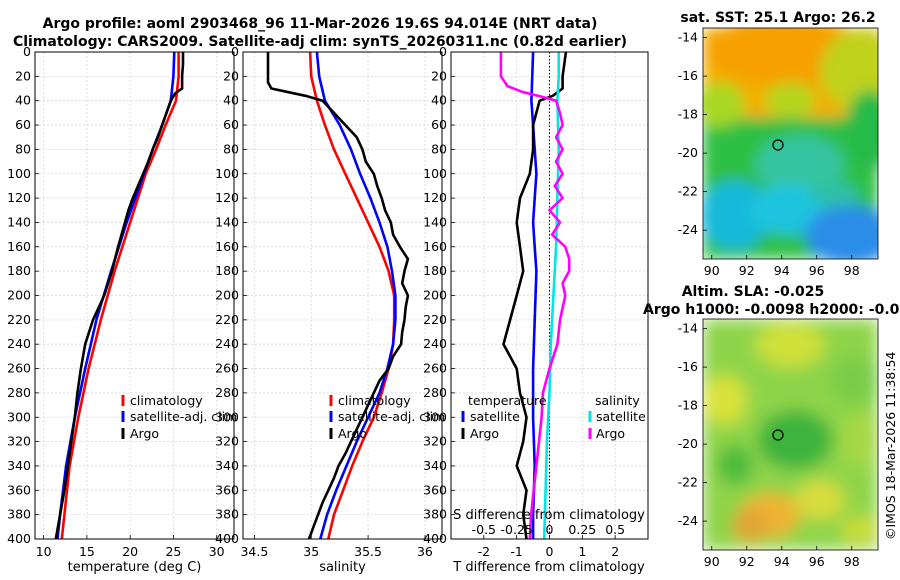  Describe the element at coordinates (688, 114) in the screenshot. I see `map-ytick-label: -18` at that location.